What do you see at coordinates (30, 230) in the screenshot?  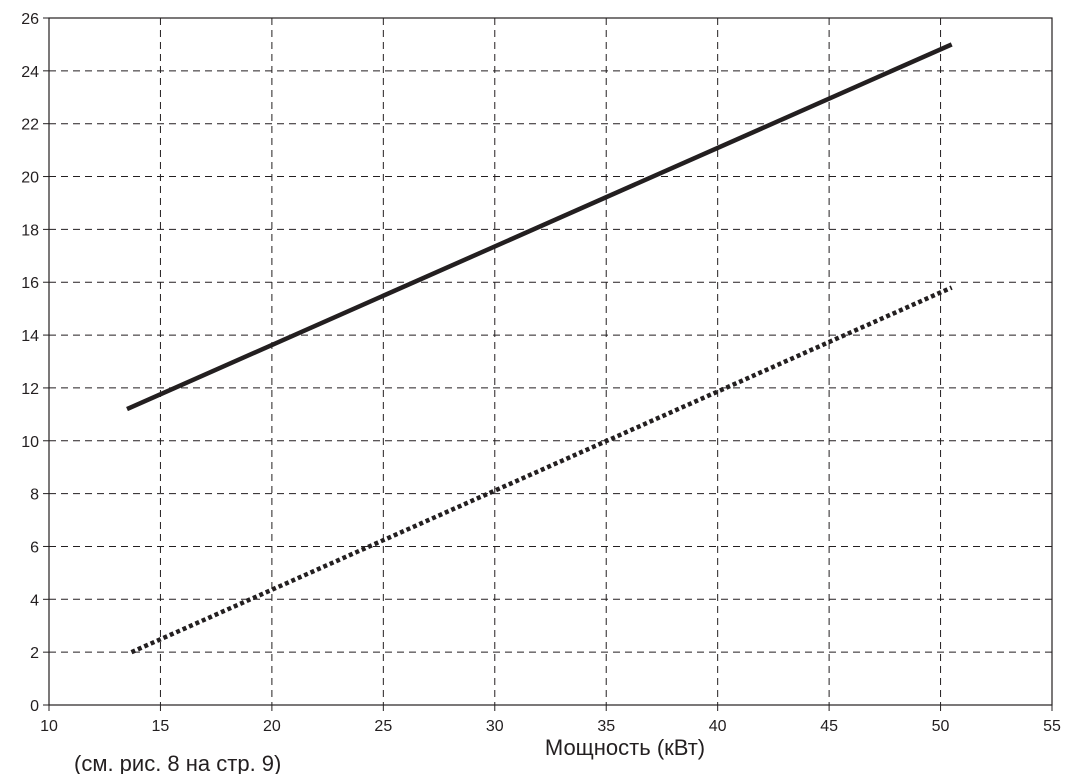 I see `y-tick-label: 18` at bounding box center [30, 230].